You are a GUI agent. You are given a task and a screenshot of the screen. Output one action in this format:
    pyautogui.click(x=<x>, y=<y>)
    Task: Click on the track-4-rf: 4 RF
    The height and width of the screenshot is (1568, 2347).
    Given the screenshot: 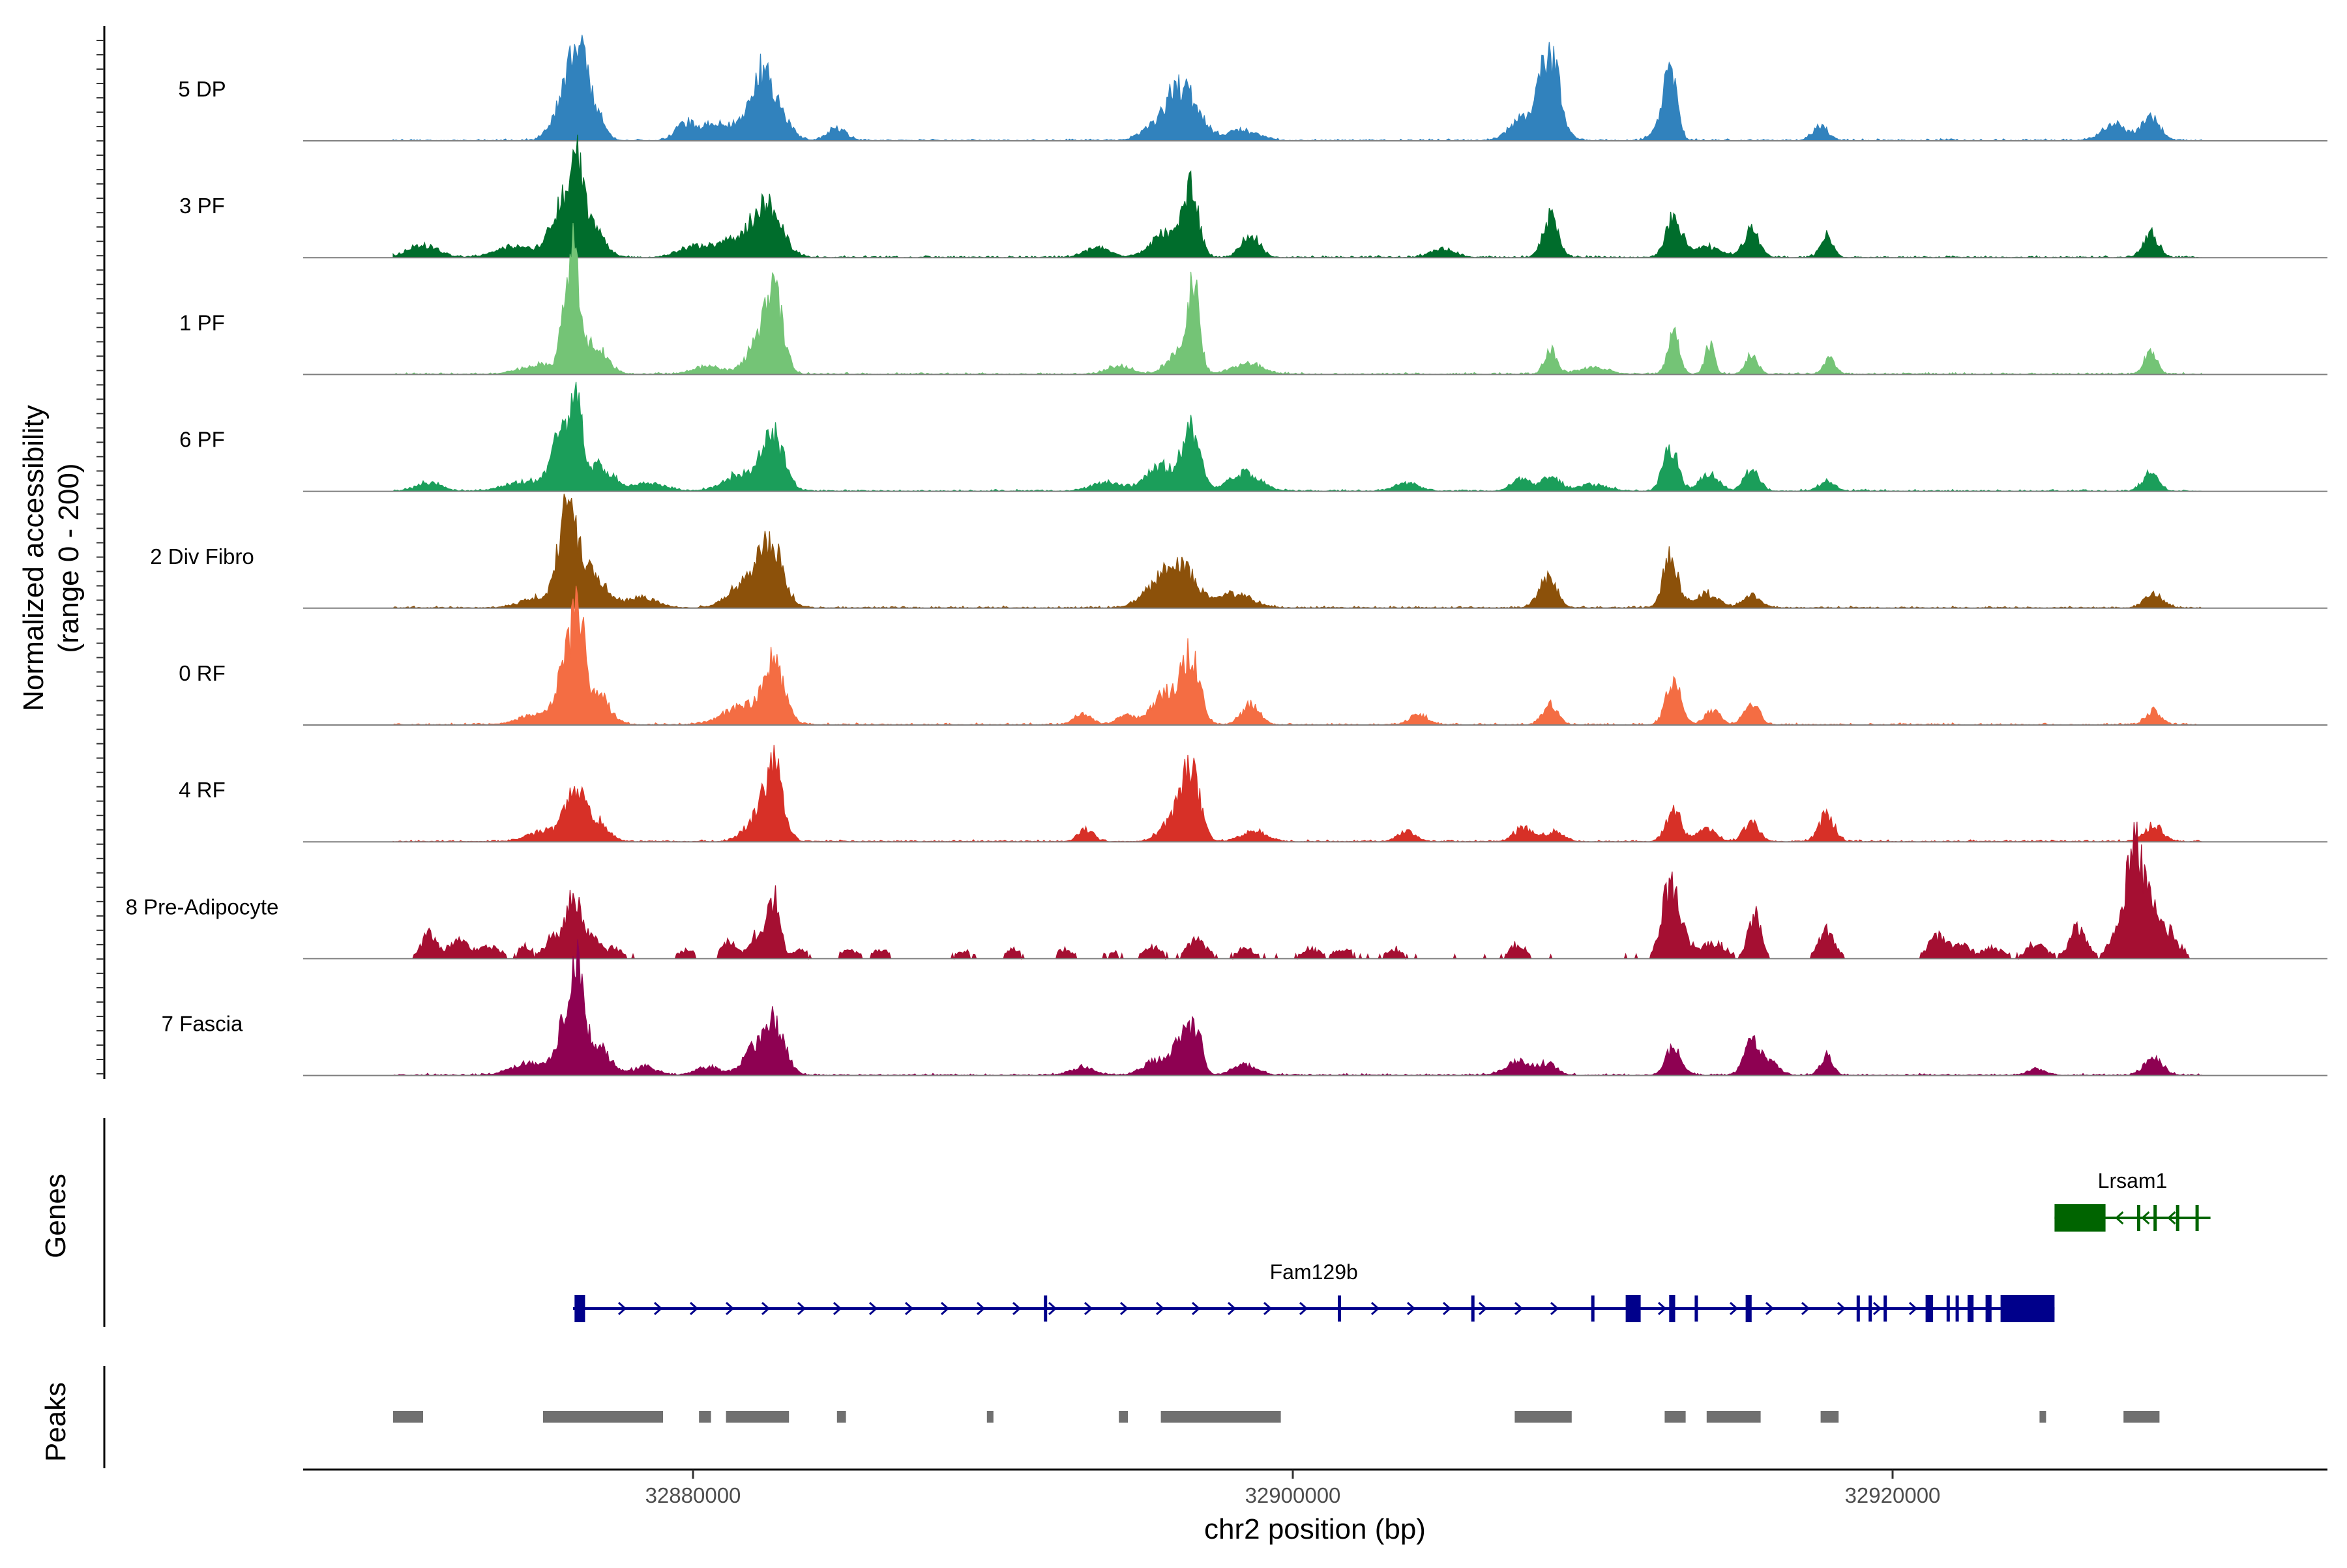 What is the action you would take?
    pyautogui.click(x=1253, y=794)
    